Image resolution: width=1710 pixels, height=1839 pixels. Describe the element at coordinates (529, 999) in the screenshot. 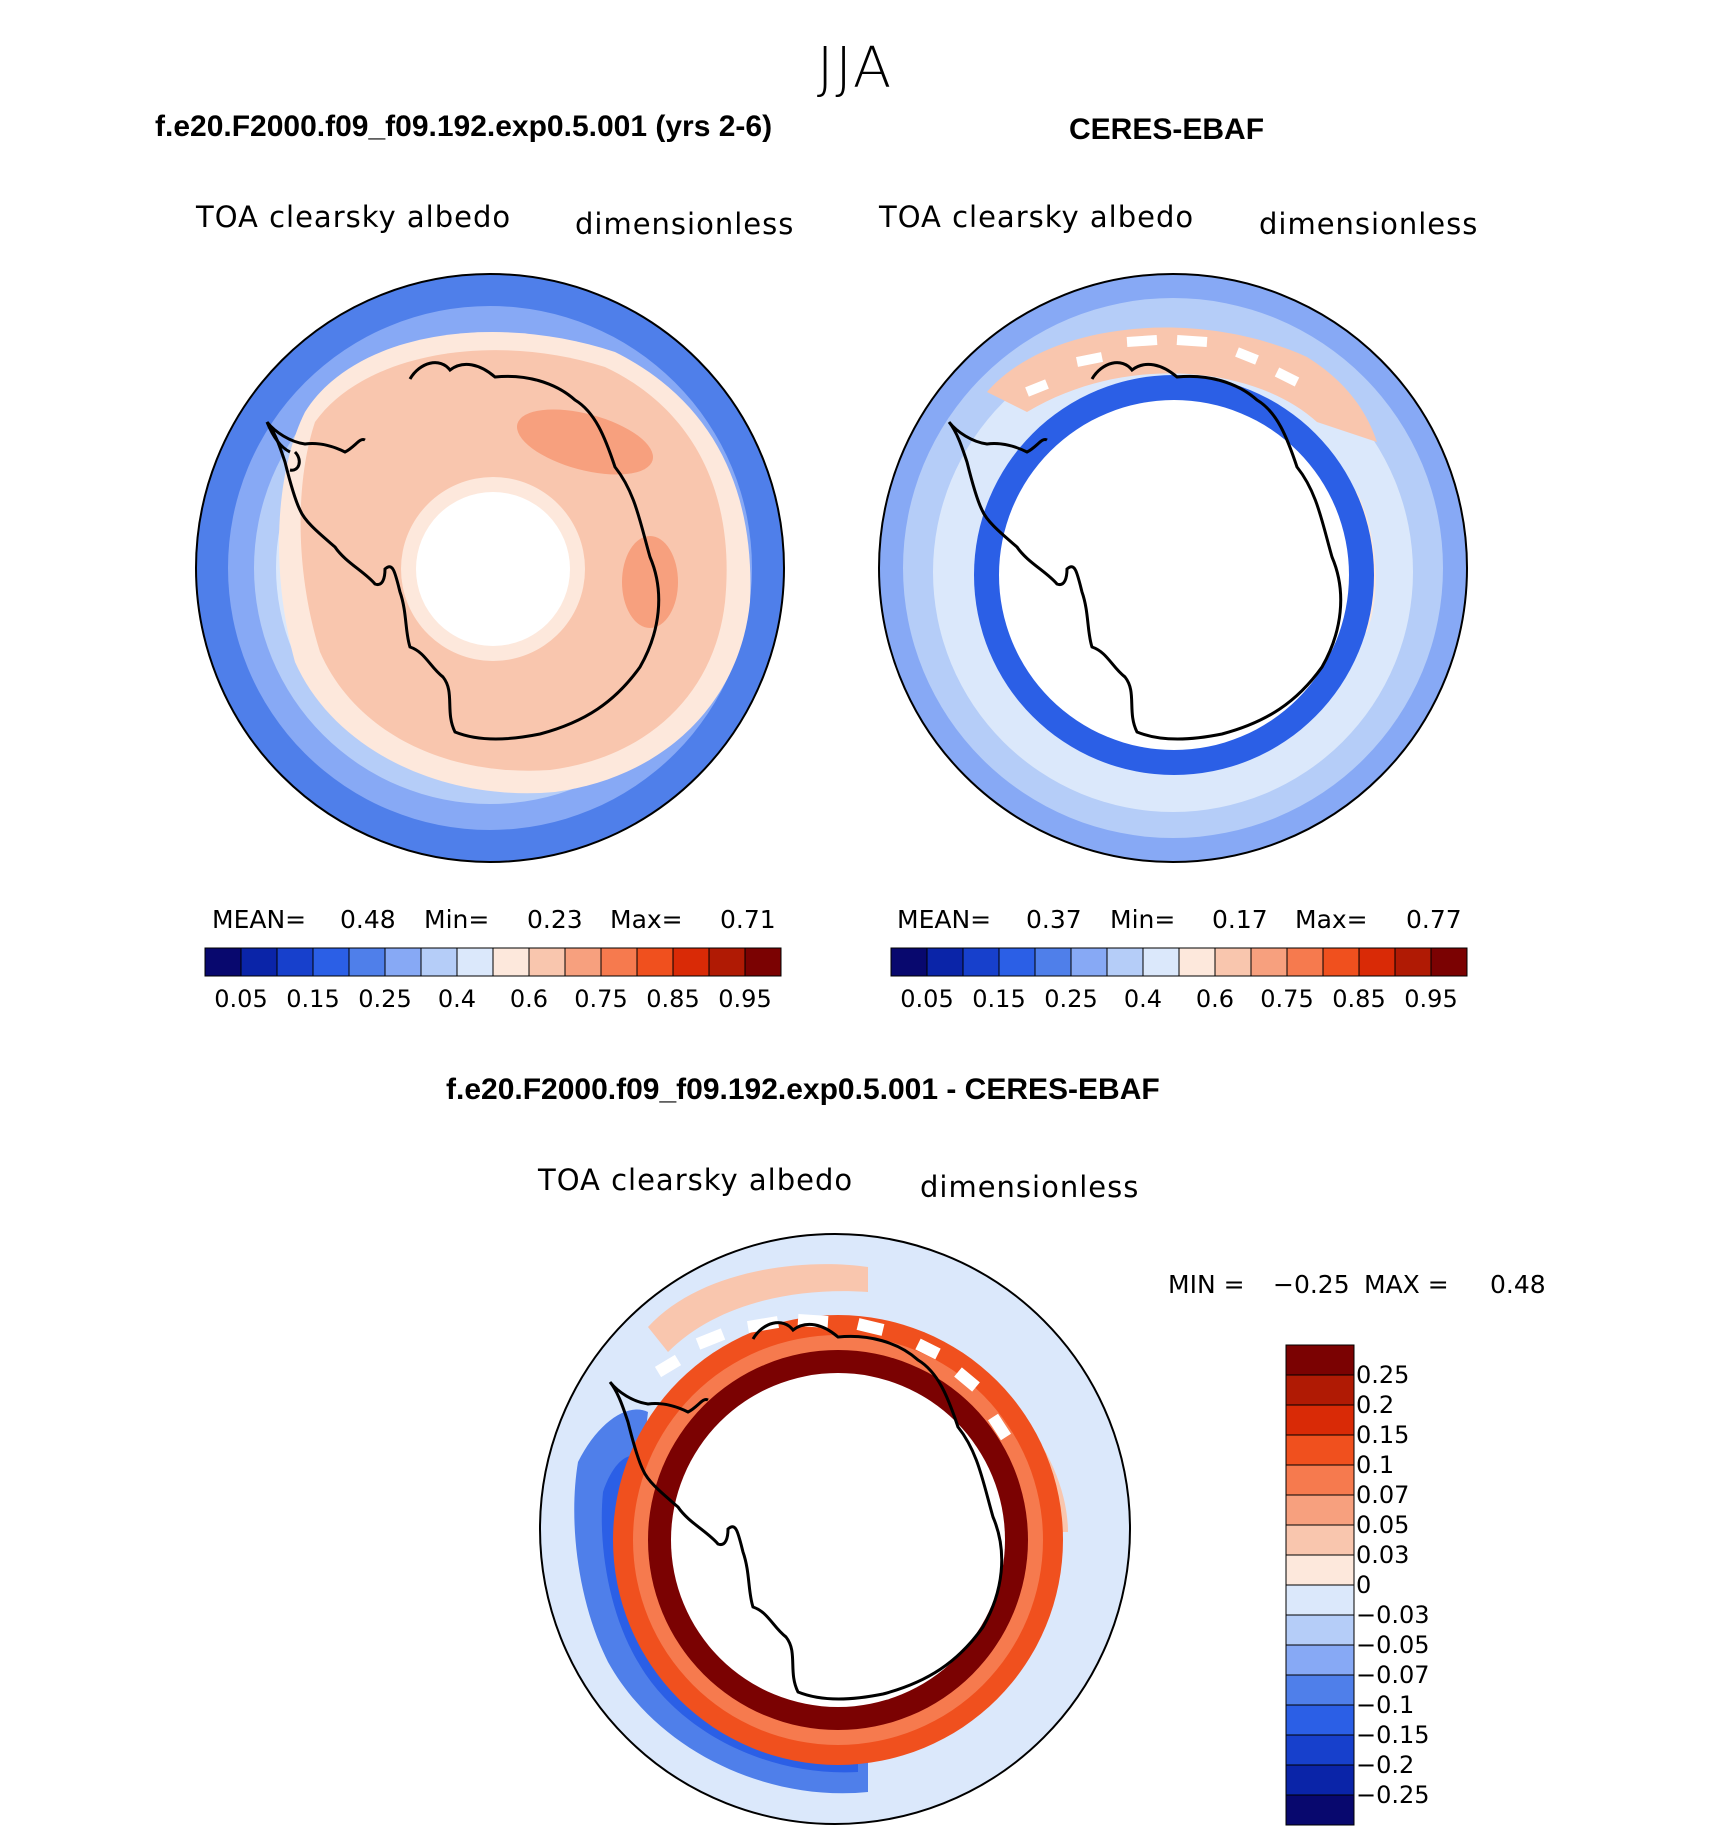

I see `model-colorbar-tick-label: 0.6` at that location.